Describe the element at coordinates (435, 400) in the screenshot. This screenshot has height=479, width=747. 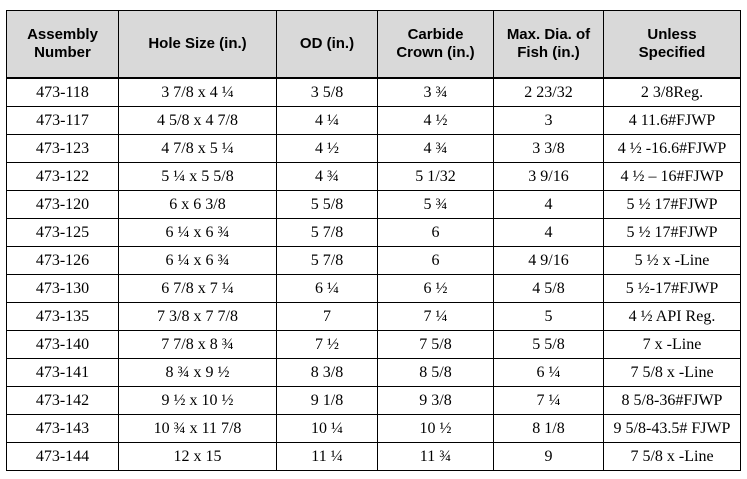
I see `cell-carbide-crown: 9 3/8` at that location.